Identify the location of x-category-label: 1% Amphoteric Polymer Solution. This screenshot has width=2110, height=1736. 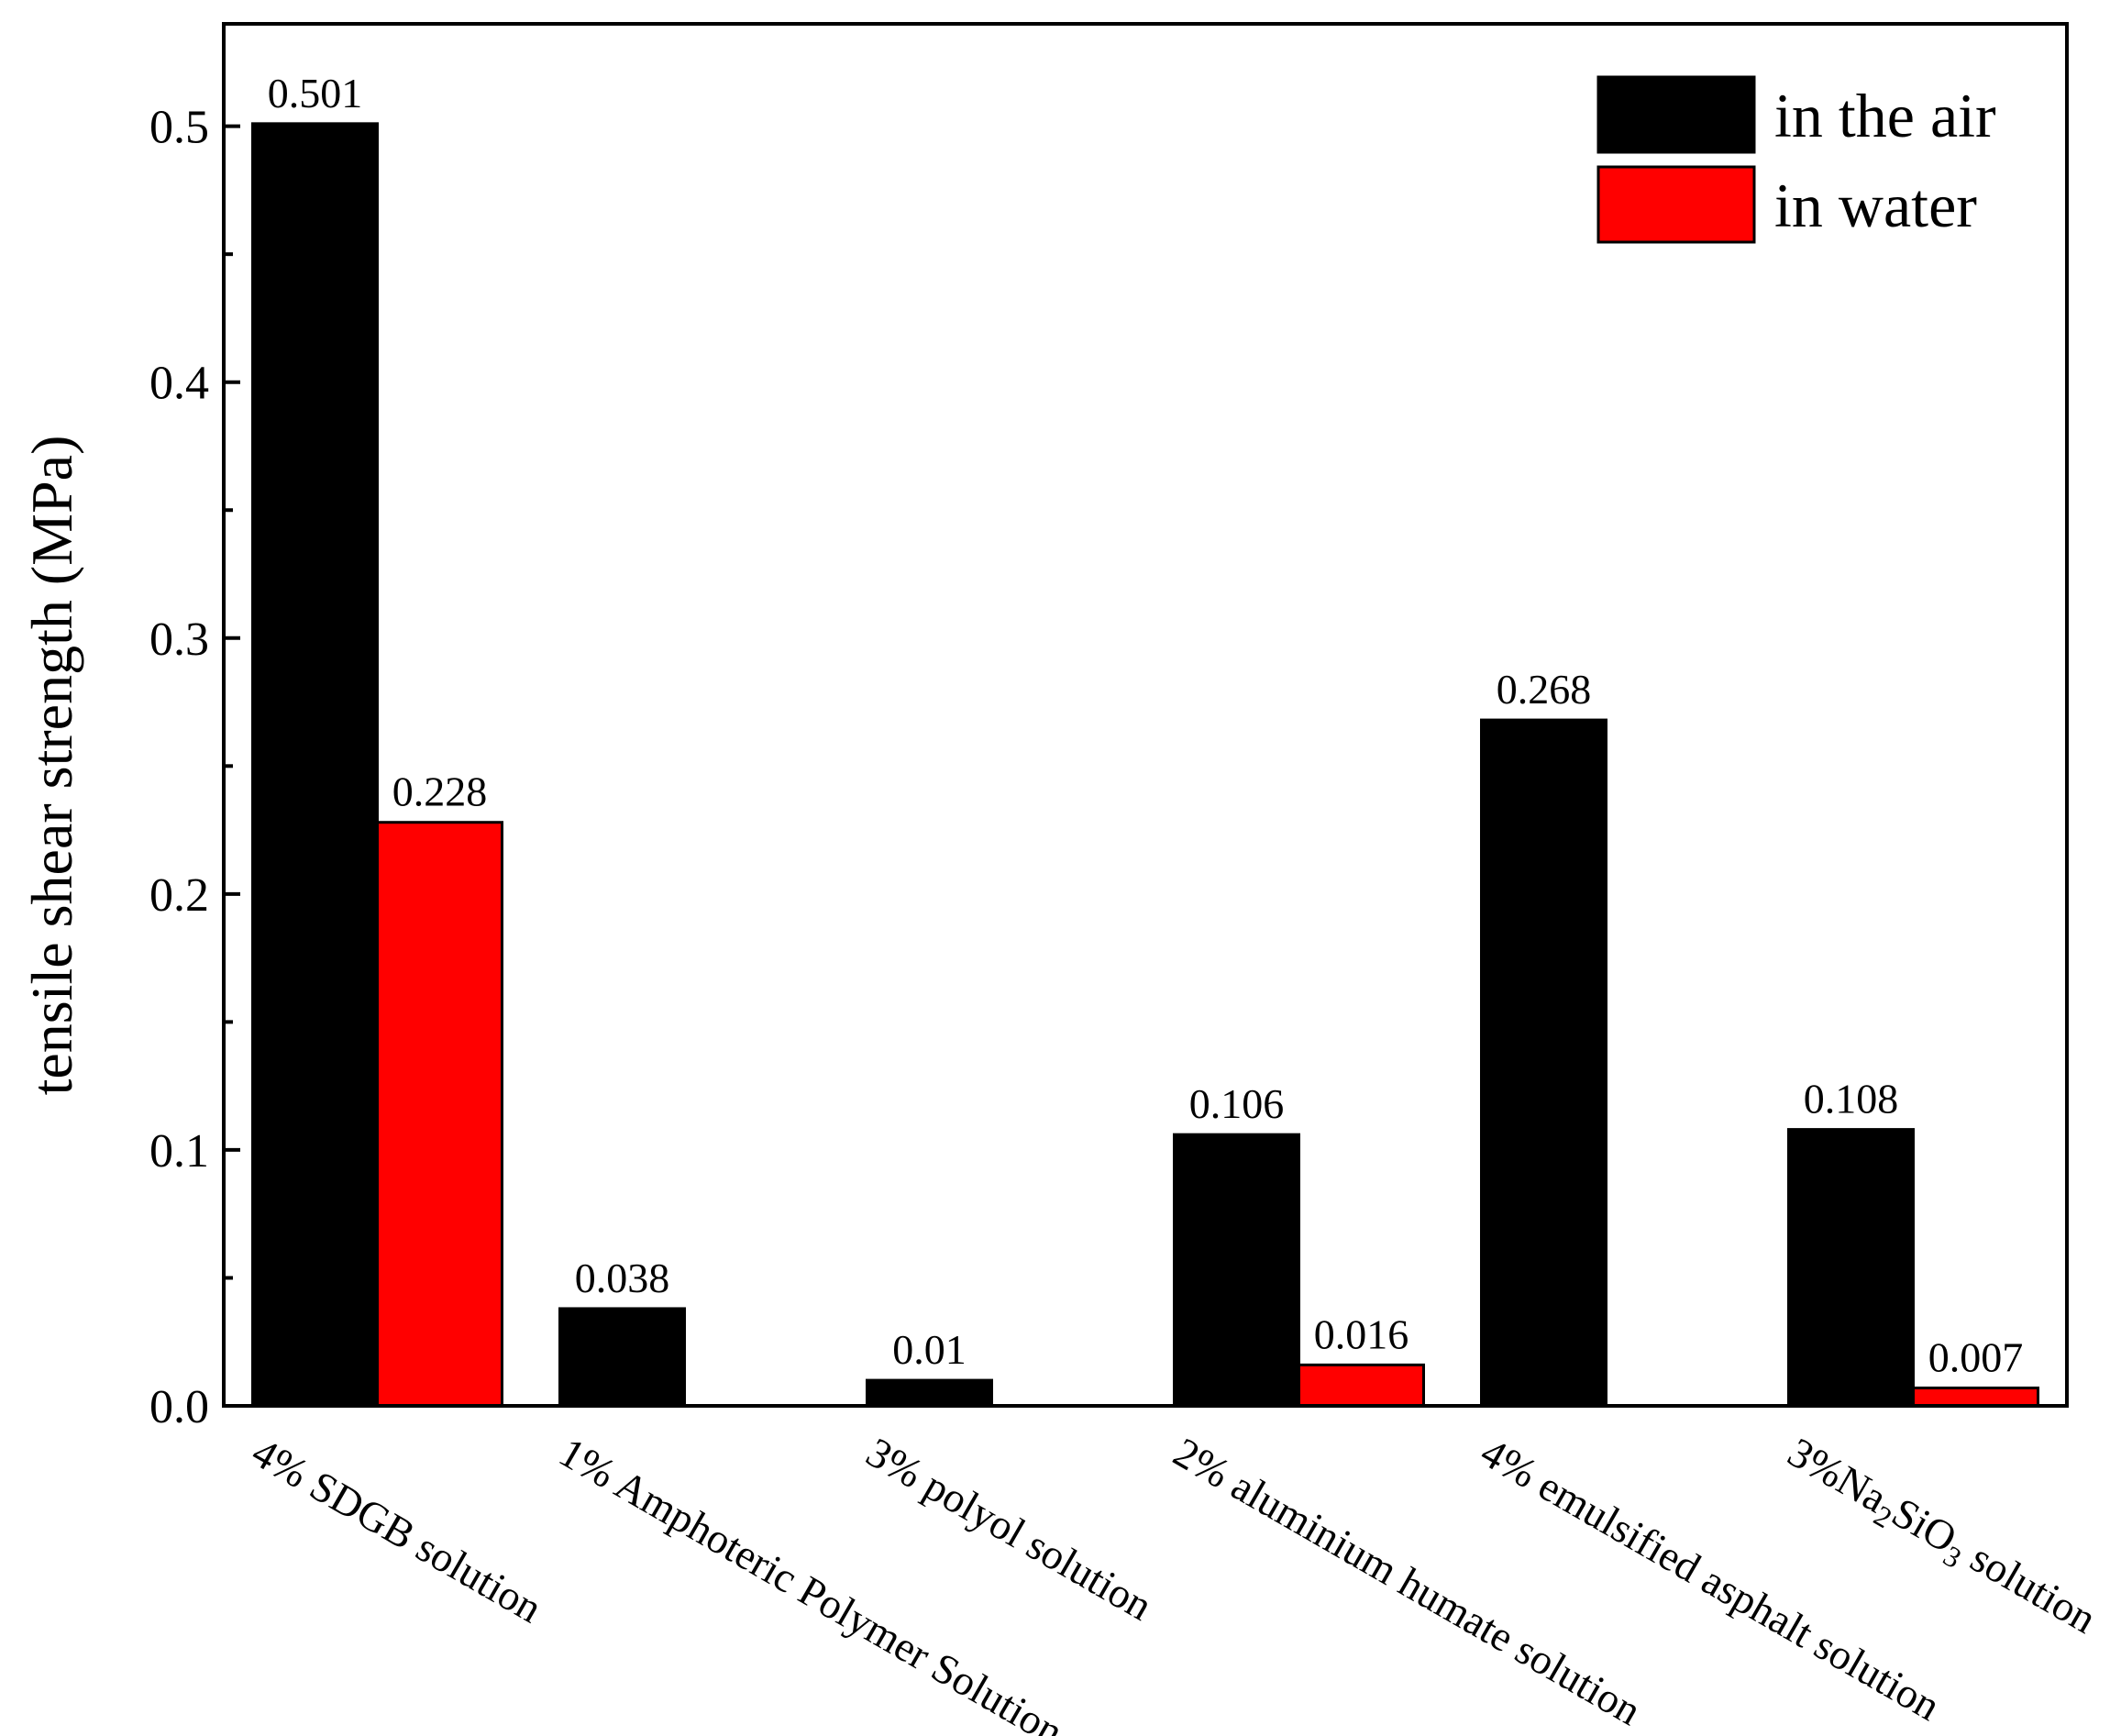
(812, 1582).